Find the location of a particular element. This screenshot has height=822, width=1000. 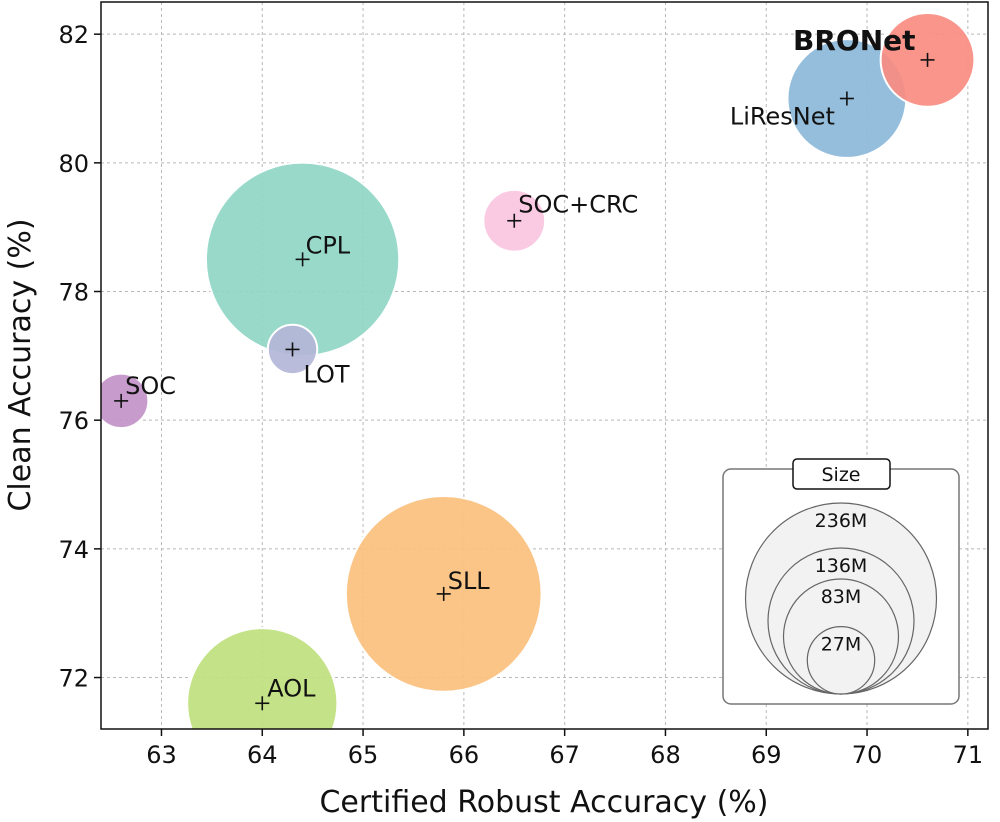

size-legend-label: 83M is located at coordinates (841, 597).